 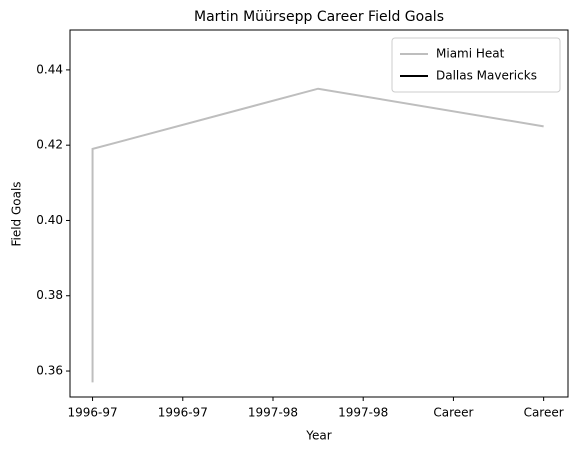 What do you see at coordinates (17, 213) in the screenshot?
I see `y-axis-label: Field Goals` at bounding box center [17, 213].